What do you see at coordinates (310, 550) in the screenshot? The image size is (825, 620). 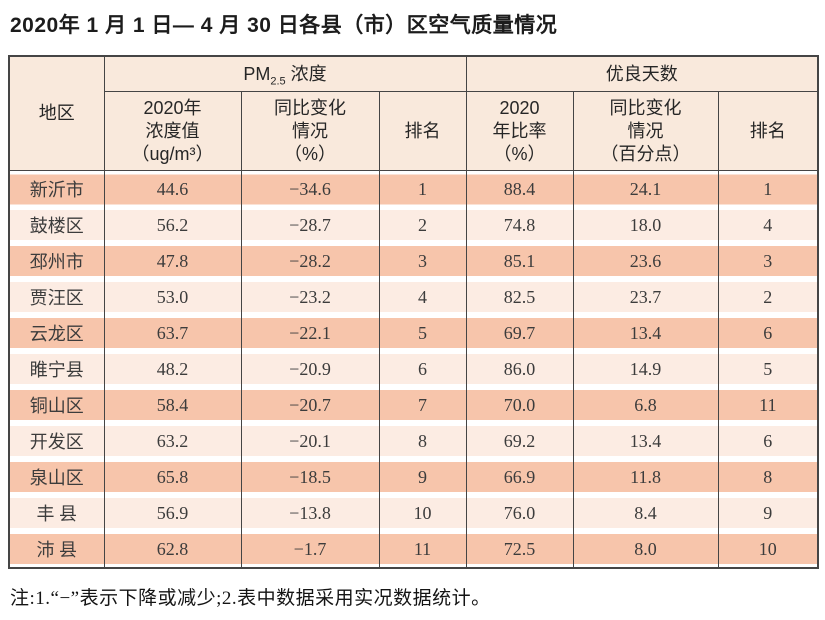 I see `value-cell: −1.7` at bounding box center [310, 550].